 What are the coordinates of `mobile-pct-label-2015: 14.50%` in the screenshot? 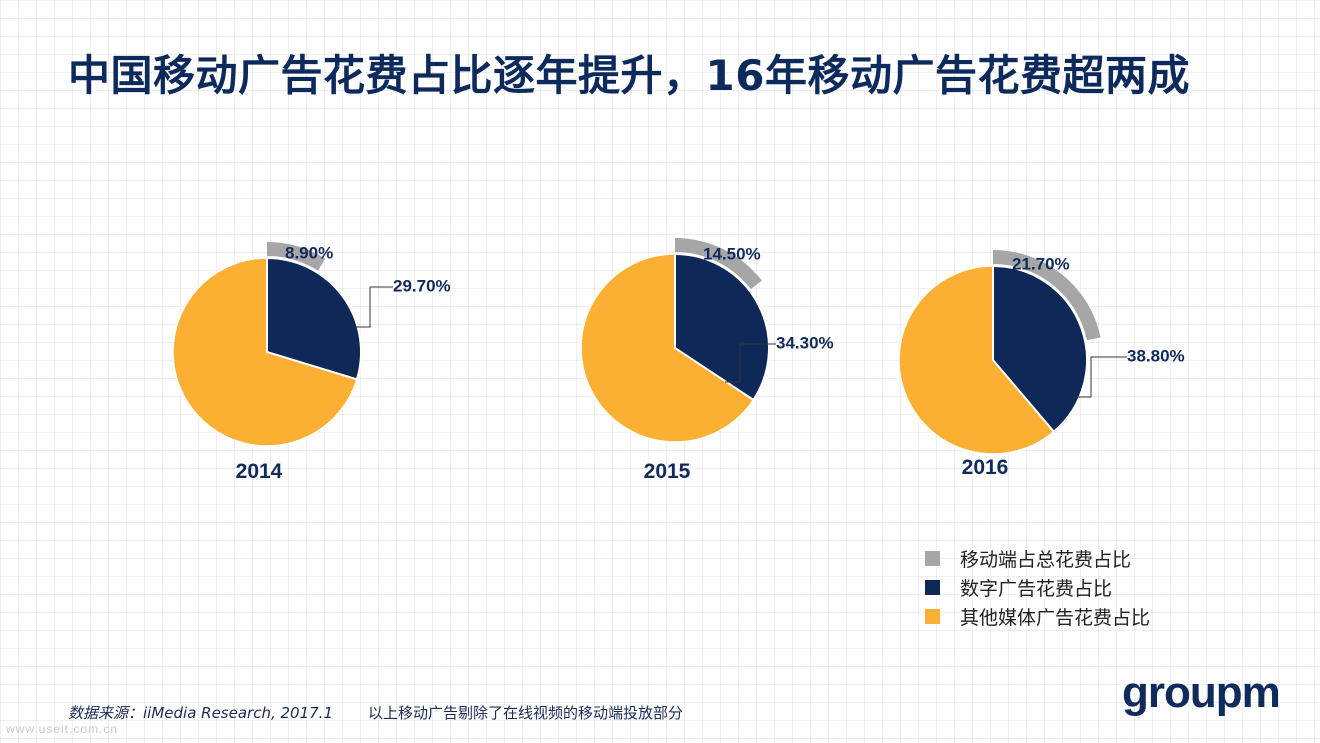 It's located at (732, 253).